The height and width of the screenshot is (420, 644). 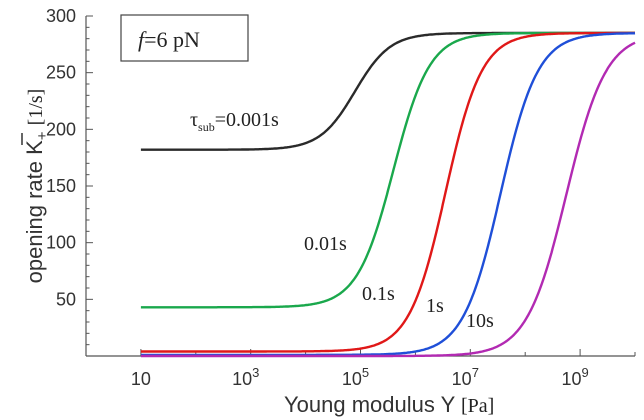 What do you see at coordinates (66, 299) in the screenshot?
I see `y-tick-label: 50` at bounding box center [66, 299].